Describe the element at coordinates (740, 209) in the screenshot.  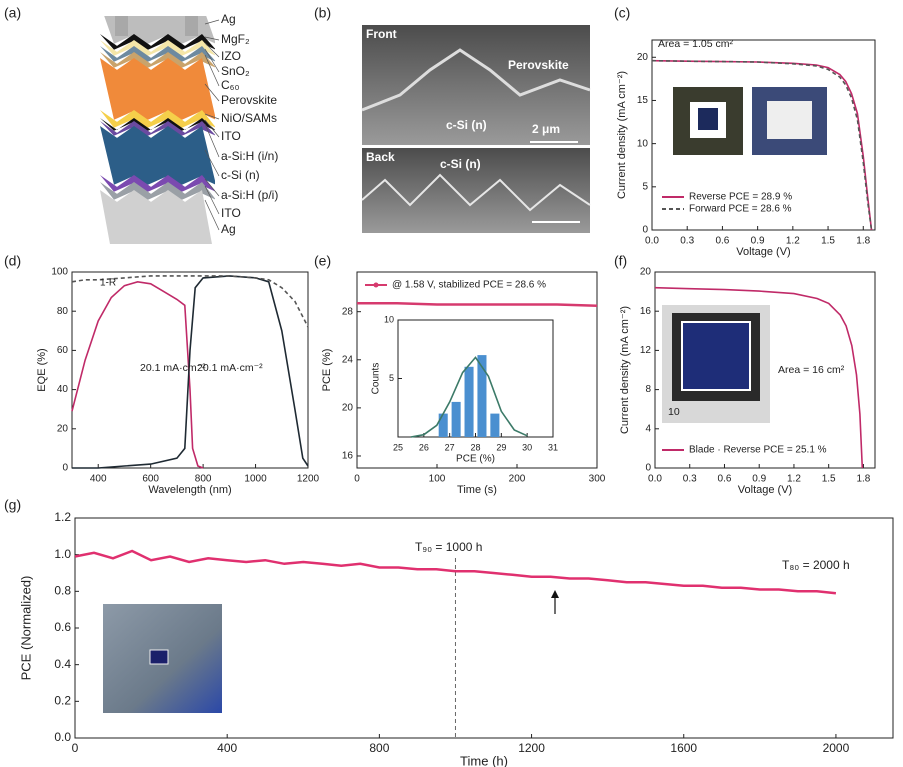
I see `legend-label: Forward PCE = 28.6 %` at that location.